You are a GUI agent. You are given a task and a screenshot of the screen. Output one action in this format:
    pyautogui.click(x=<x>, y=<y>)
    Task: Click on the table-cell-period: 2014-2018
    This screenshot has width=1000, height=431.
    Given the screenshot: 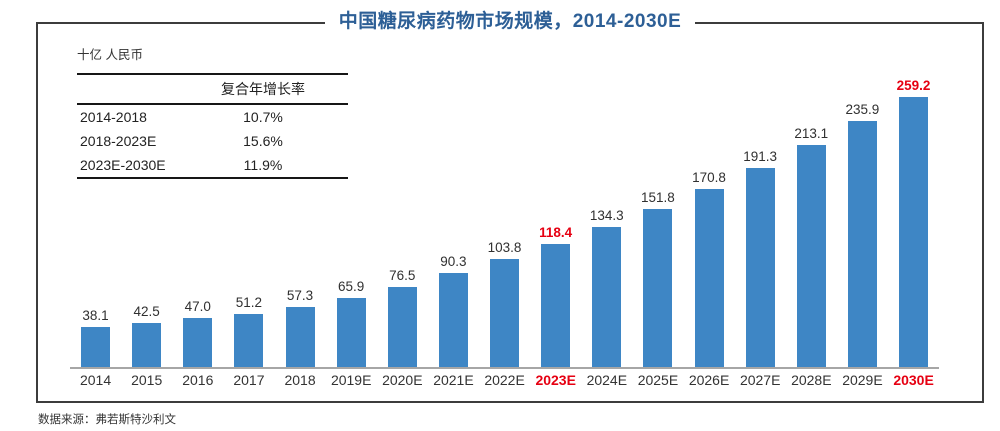 What is the action you would take?
    pyautogui.click(x=113, y=117)
    